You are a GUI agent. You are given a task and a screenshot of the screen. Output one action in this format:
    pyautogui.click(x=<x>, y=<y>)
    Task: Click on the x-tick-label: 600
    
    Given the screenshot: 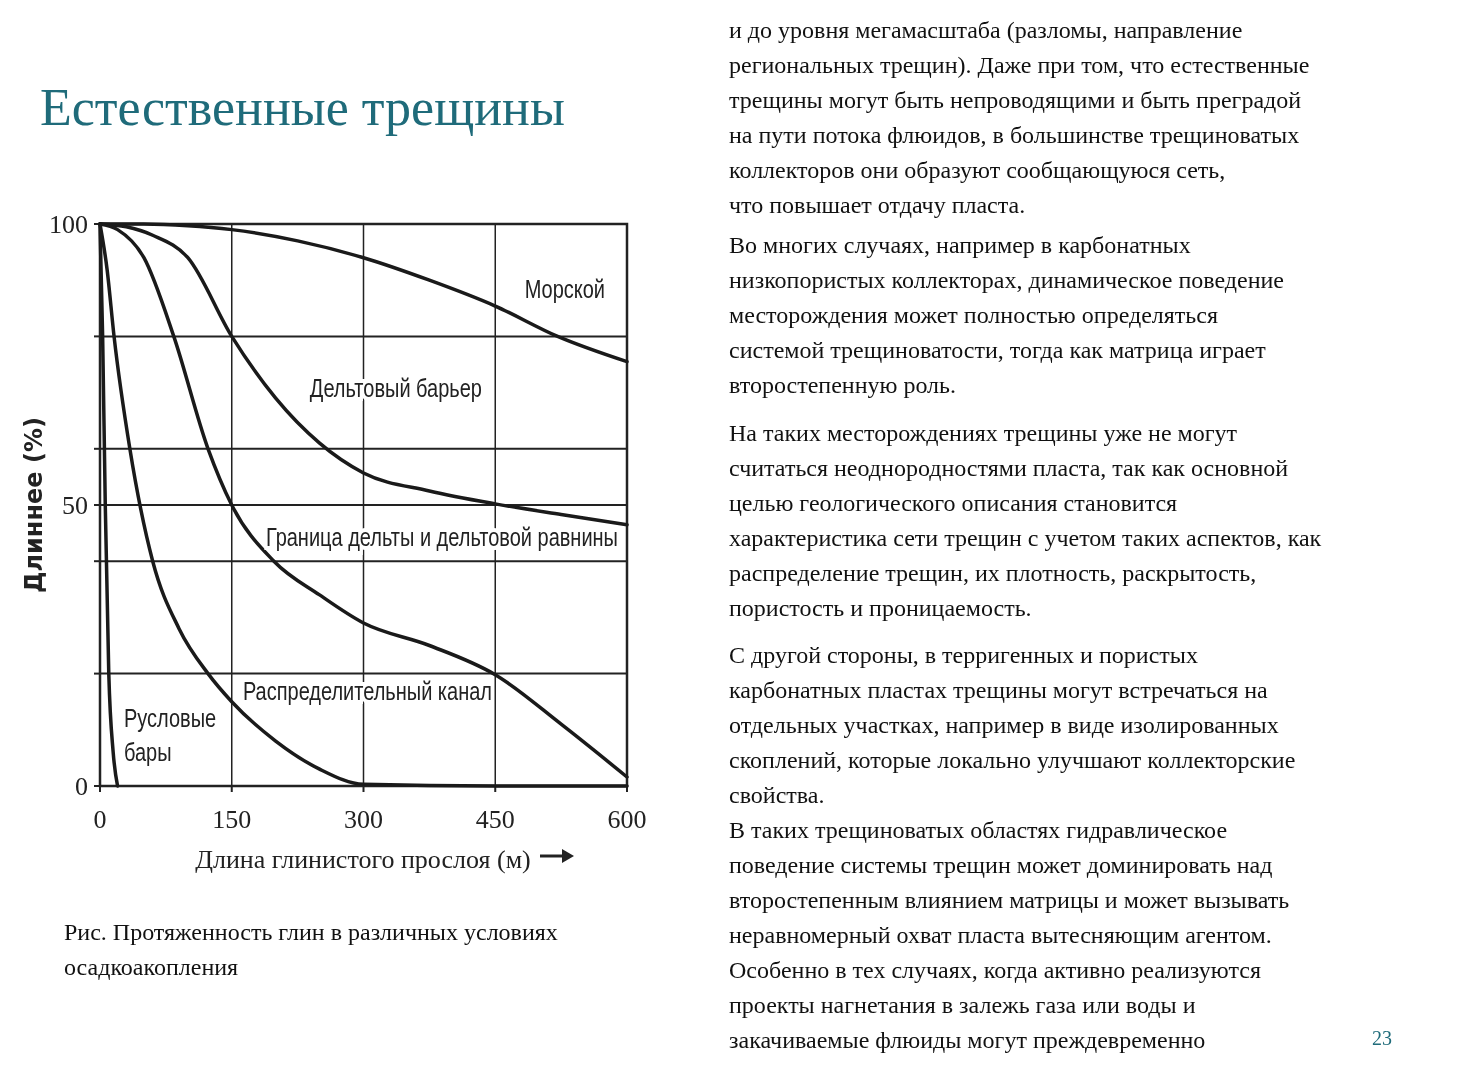 What is the action you would take?
    pyautogui.click(x=627, y=819)
    